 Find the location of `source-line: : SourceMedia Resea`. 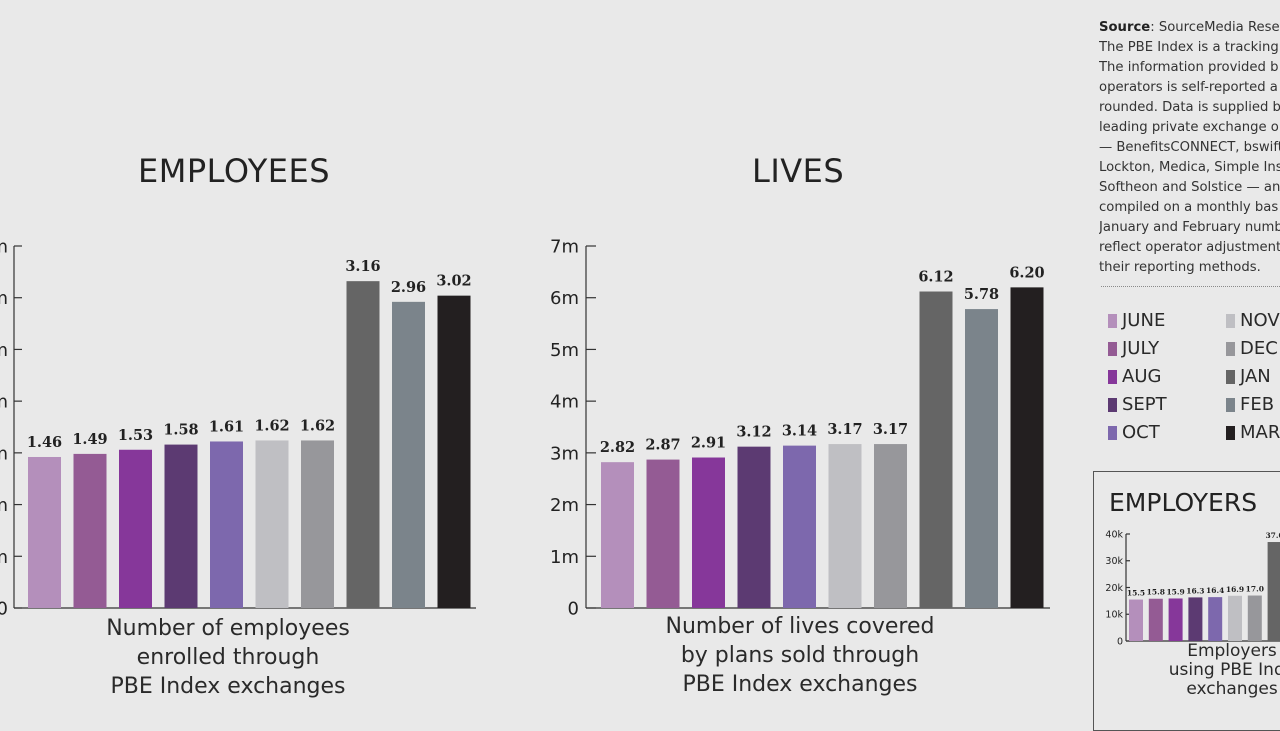

source-line: : SourceMedia Resea is located at coordinates (1215, 27).